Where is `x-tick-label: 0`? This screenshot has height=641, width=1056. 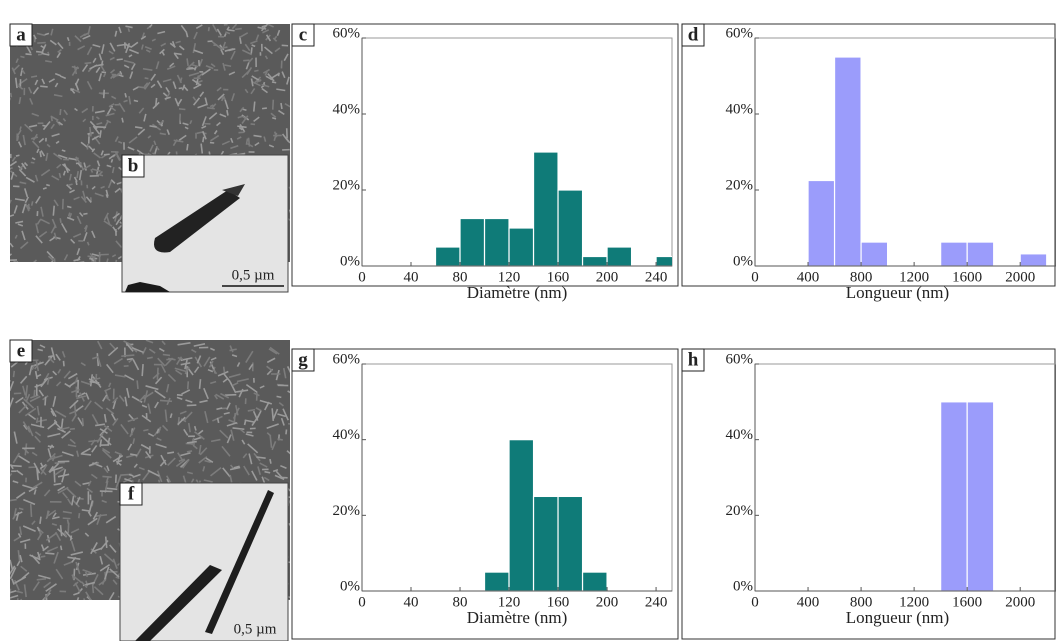 x-tick-label: 0 is located at coordinates (755, 602).